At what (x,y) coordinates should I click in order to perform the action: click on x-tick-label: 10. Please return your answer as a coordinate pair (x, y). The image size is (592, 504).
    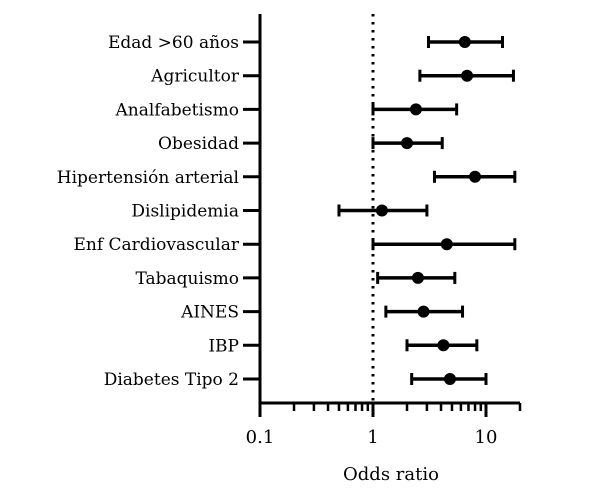
    Looking at the image, I should click on (486, 437).